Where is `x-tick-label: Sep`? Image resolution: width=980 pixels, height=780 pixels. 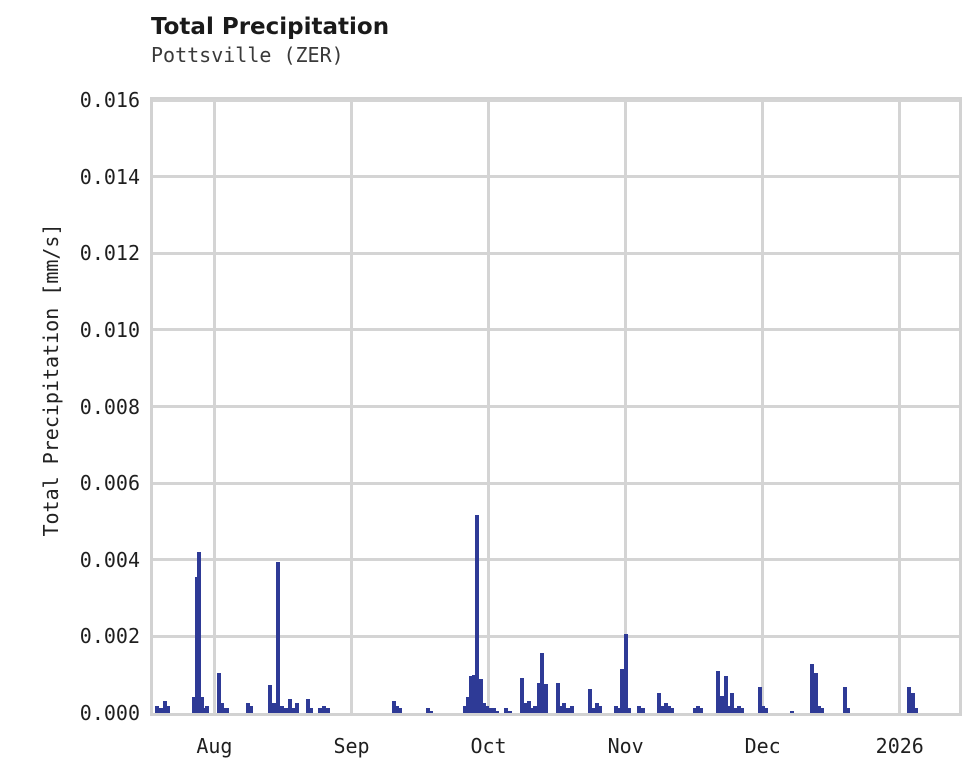 x-tick-label: Sep is located at coordinates (351, 746).